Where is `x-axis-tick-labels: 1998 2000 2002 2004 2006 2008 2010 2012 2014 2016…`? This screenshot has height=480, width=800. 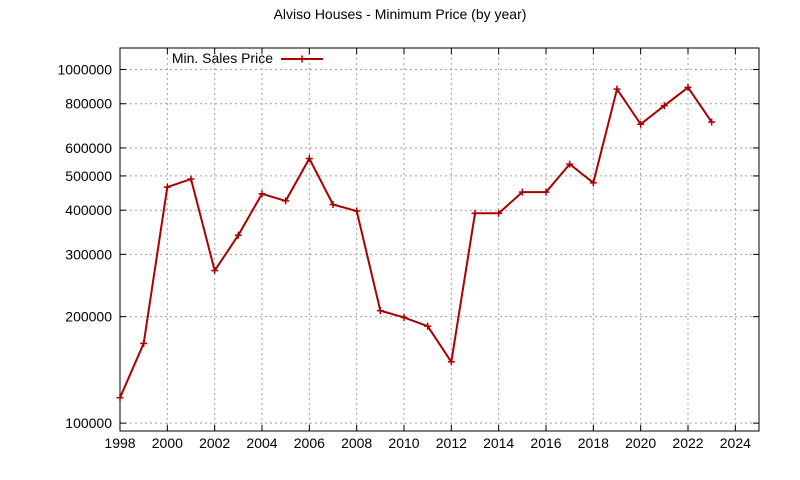
x-axis-tick-labels: 1998 2000 2002 2004 2006 2008 2010 2012 2014 2016… is located at coordinates (427, 443).